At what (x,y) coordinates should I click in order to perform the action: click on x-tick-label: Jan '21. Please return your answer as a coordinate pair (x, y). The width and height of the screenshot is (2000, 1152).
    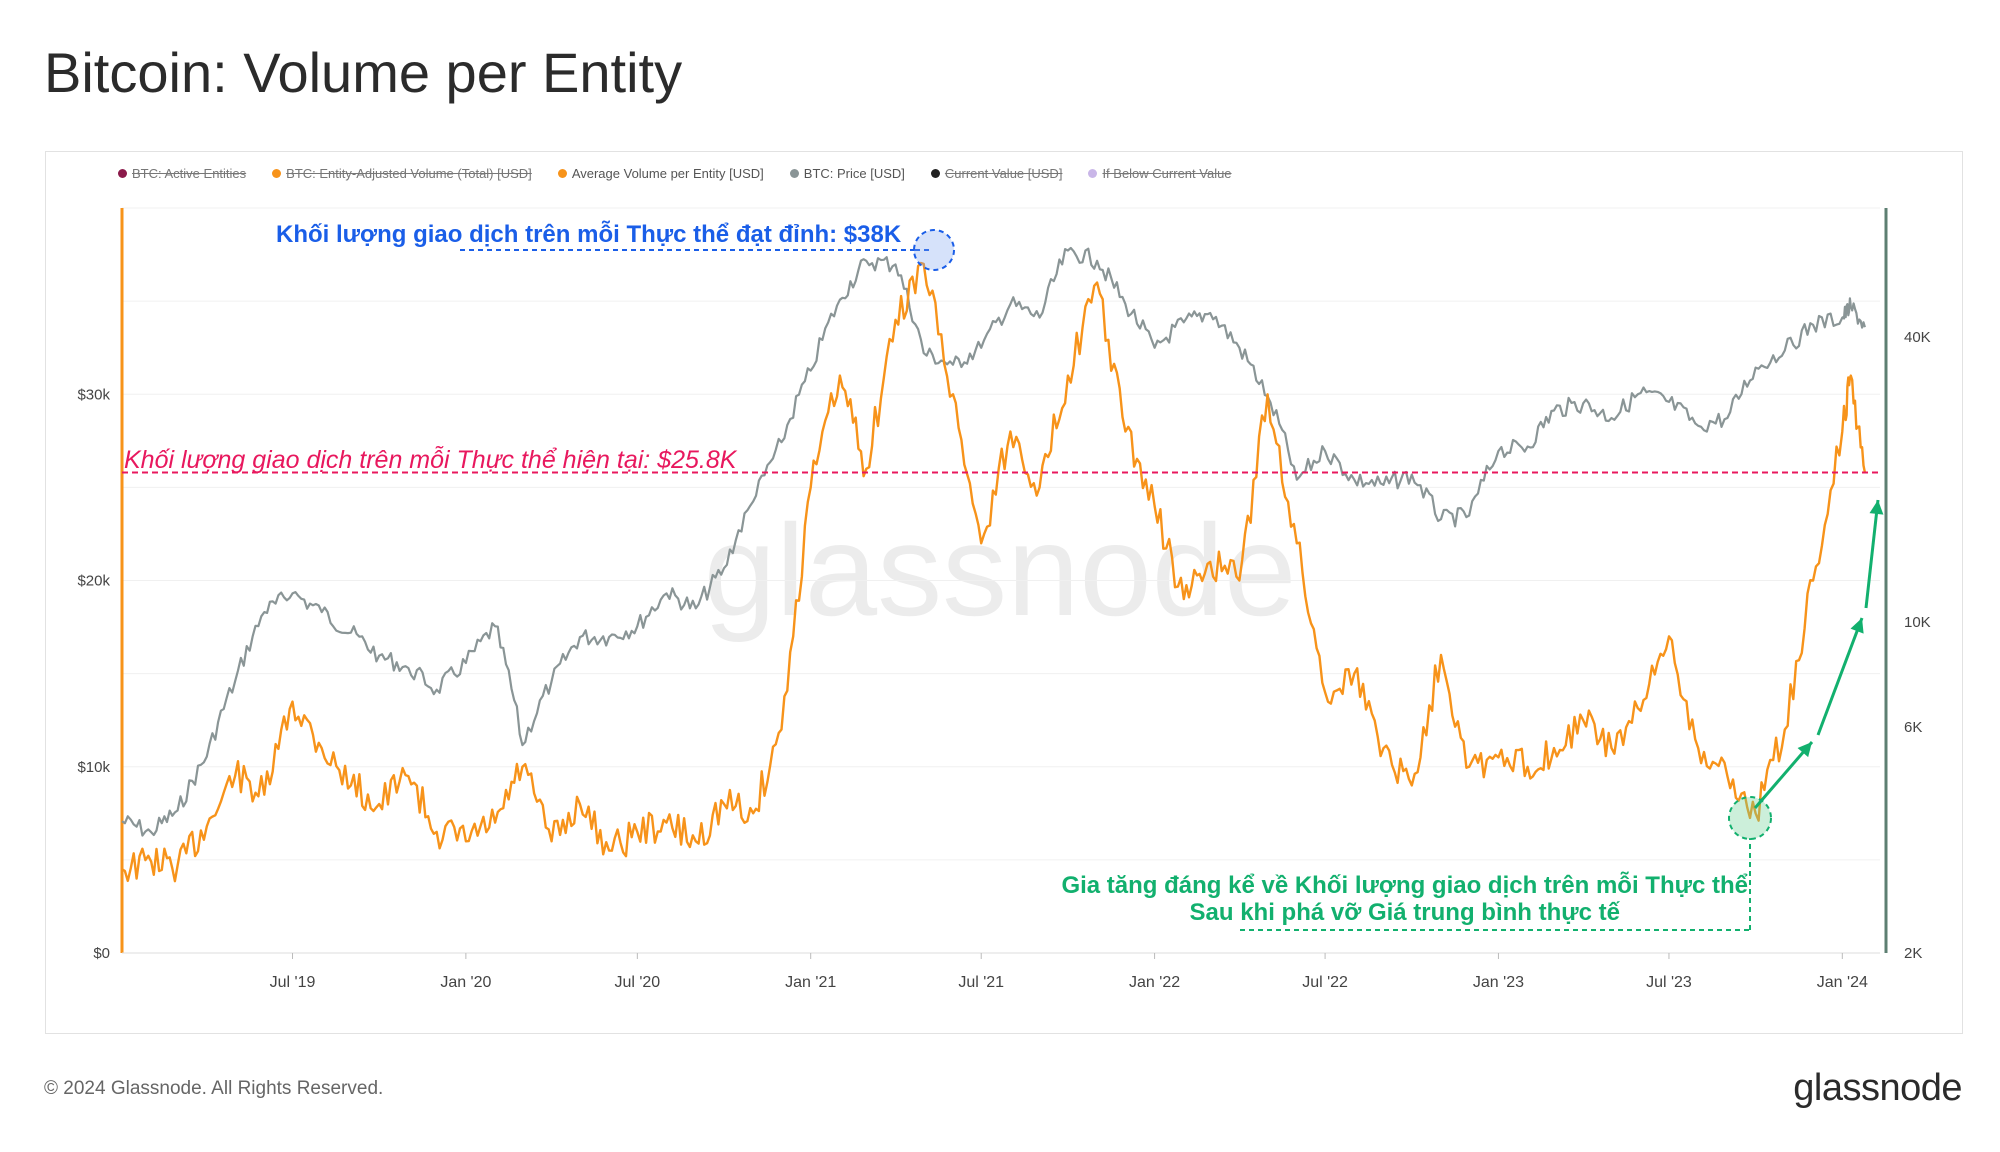
    Looking at the image, I should click on (810, 982).